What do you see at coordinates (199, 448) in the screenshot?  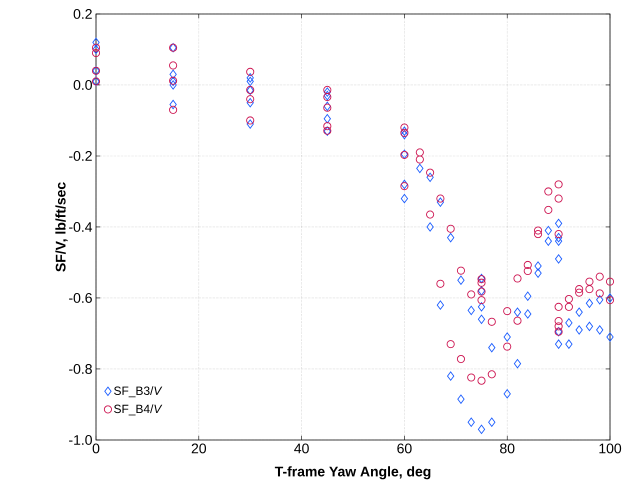 I see `x-tick-label: 20` at bounding box center [199, 448].